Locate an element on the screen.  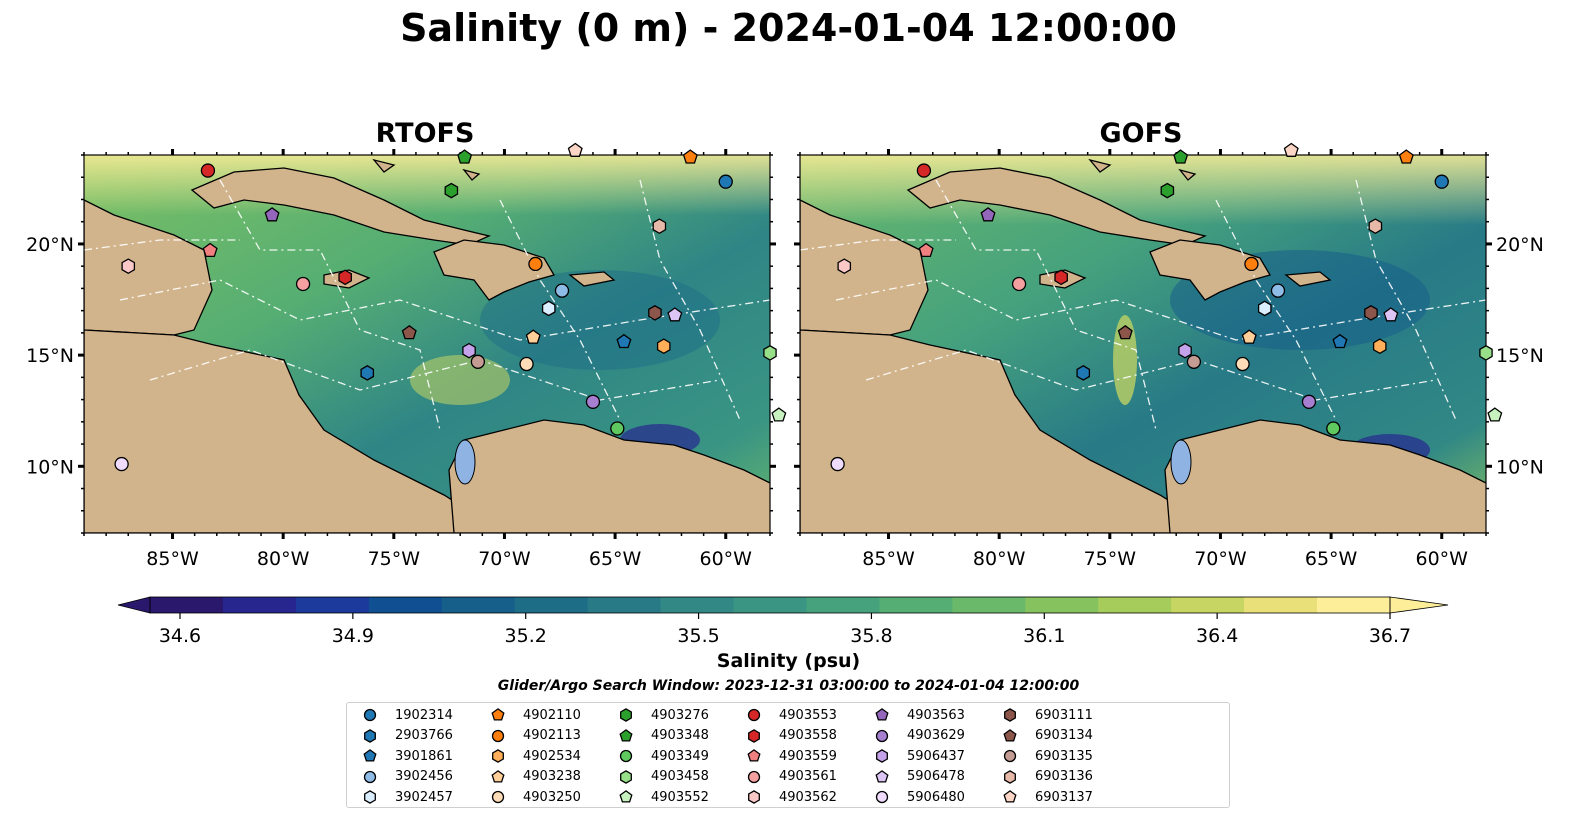
legend-label: 2903766 is located at coordinates (424, 736).